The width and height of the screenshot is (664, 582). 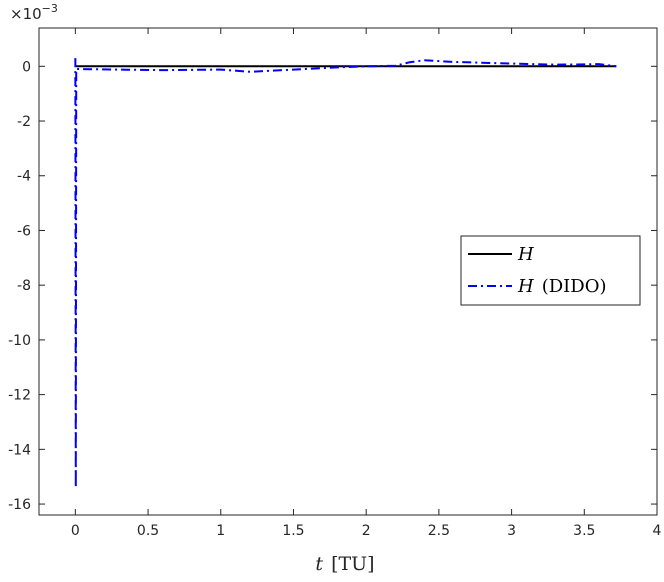 I want to click on y-tick-label: -4, so click(x=24, y=177).